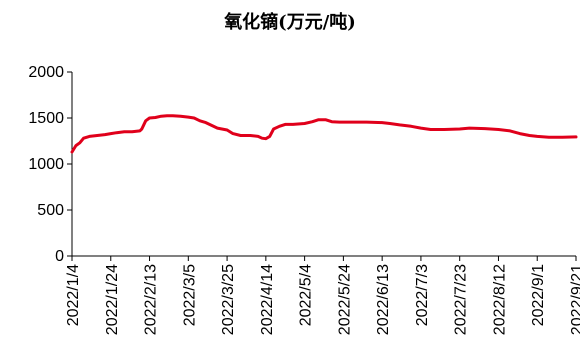 Image resolution: width=580 pixels, height=358 pixels. I want to click on x-tick-label: 2022/4/14, so click(267, 299).